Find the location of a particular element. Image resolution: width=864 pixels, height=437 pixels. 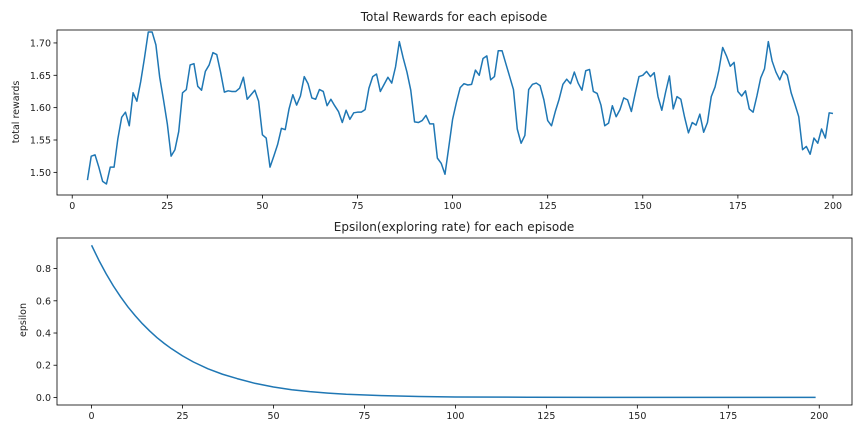

epsilon-x-tick-label: 175 is located at coordinates (728, 416).